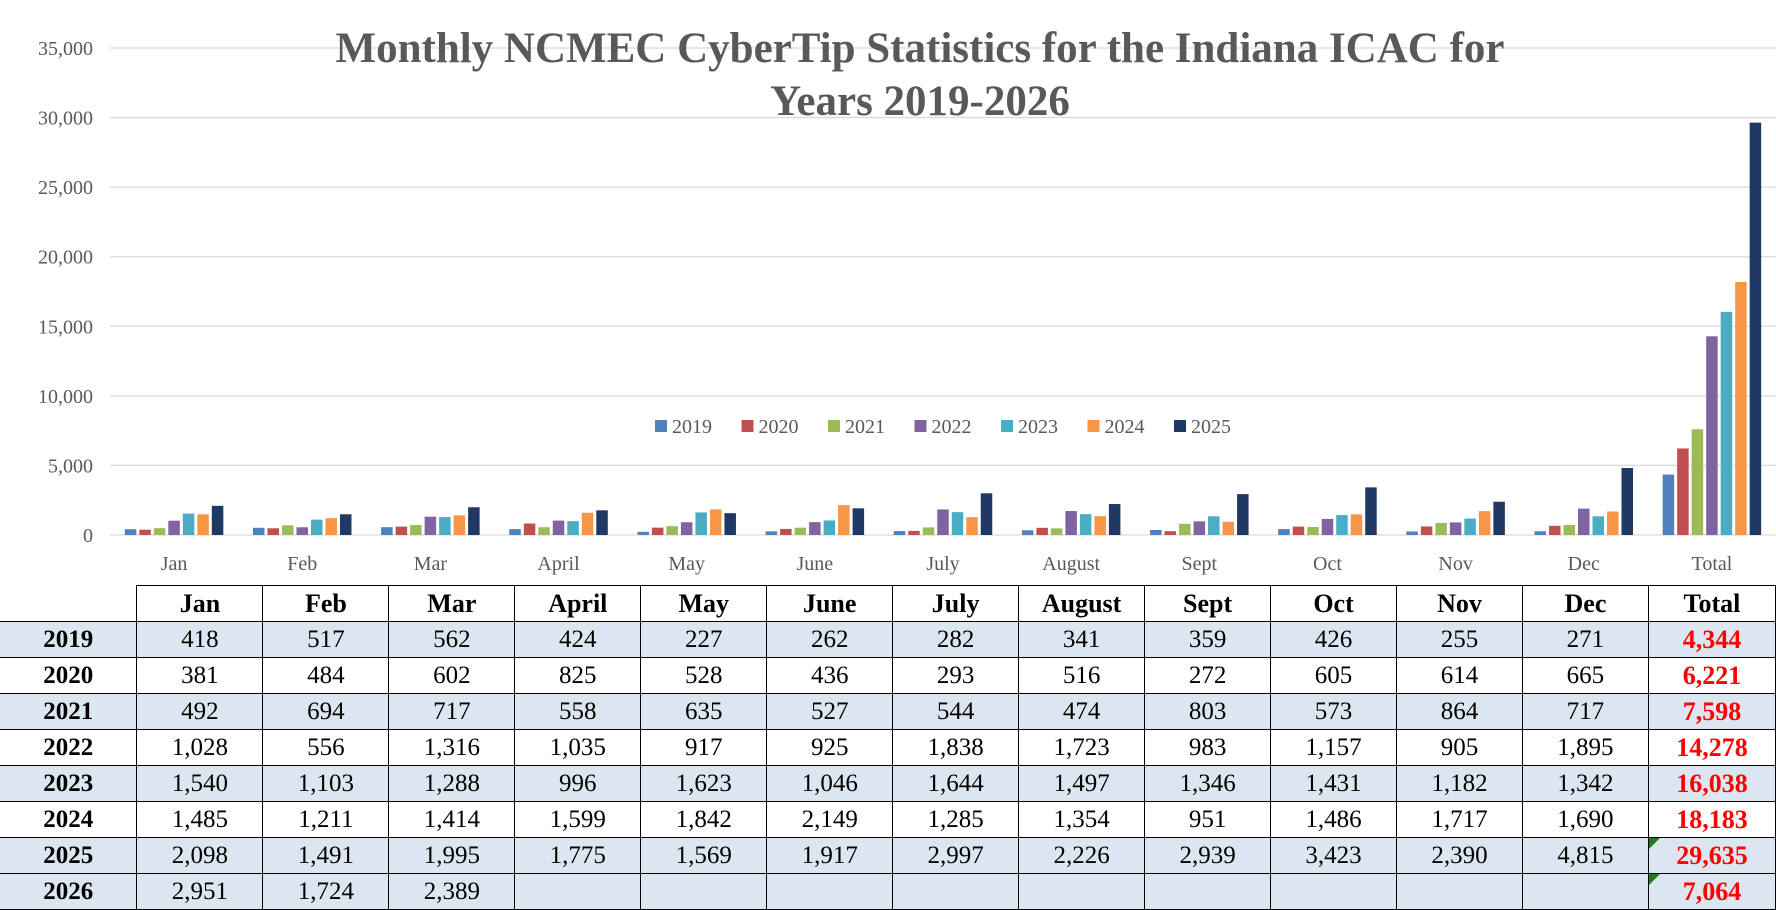 This screenshot has height=910, width=1776. Describe the element at coordinates (1208, 747) in the screenshot. I see `table-cell: 983` at that location.